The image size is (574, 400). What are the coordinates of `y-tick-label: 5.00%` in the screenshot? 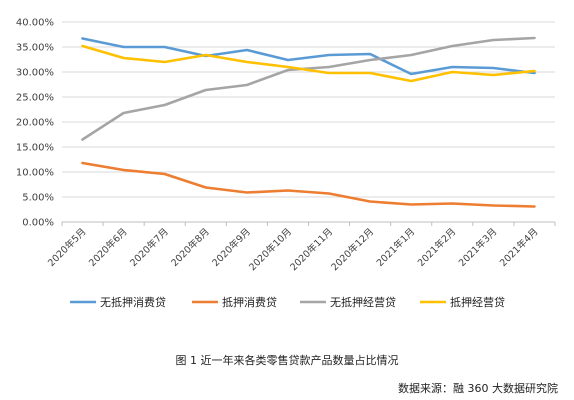 It's located at (38, 198).